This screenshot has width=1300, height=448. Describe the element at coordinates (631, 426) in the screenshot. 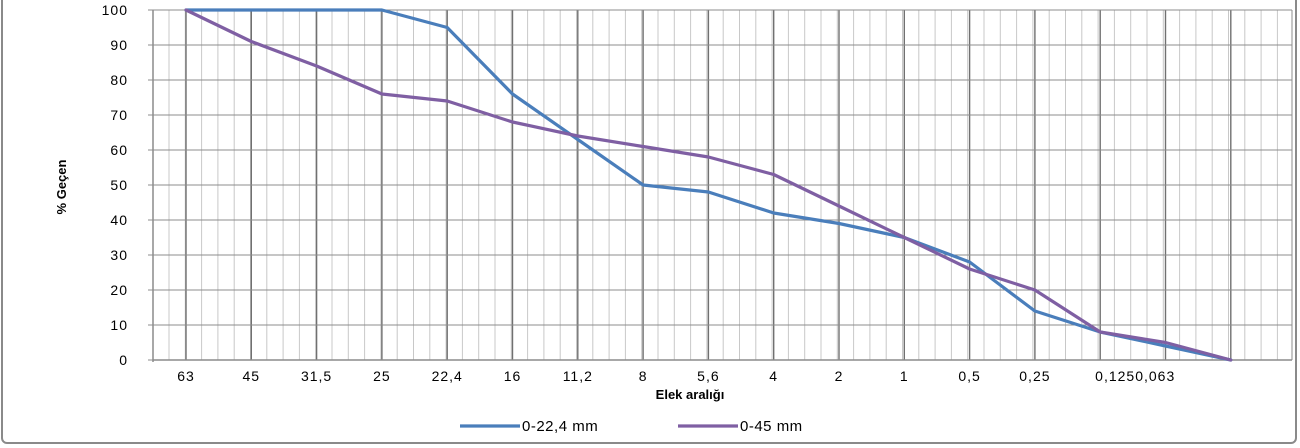

I see `legend: 0-22,4 mm 0-45 mm` at that location.